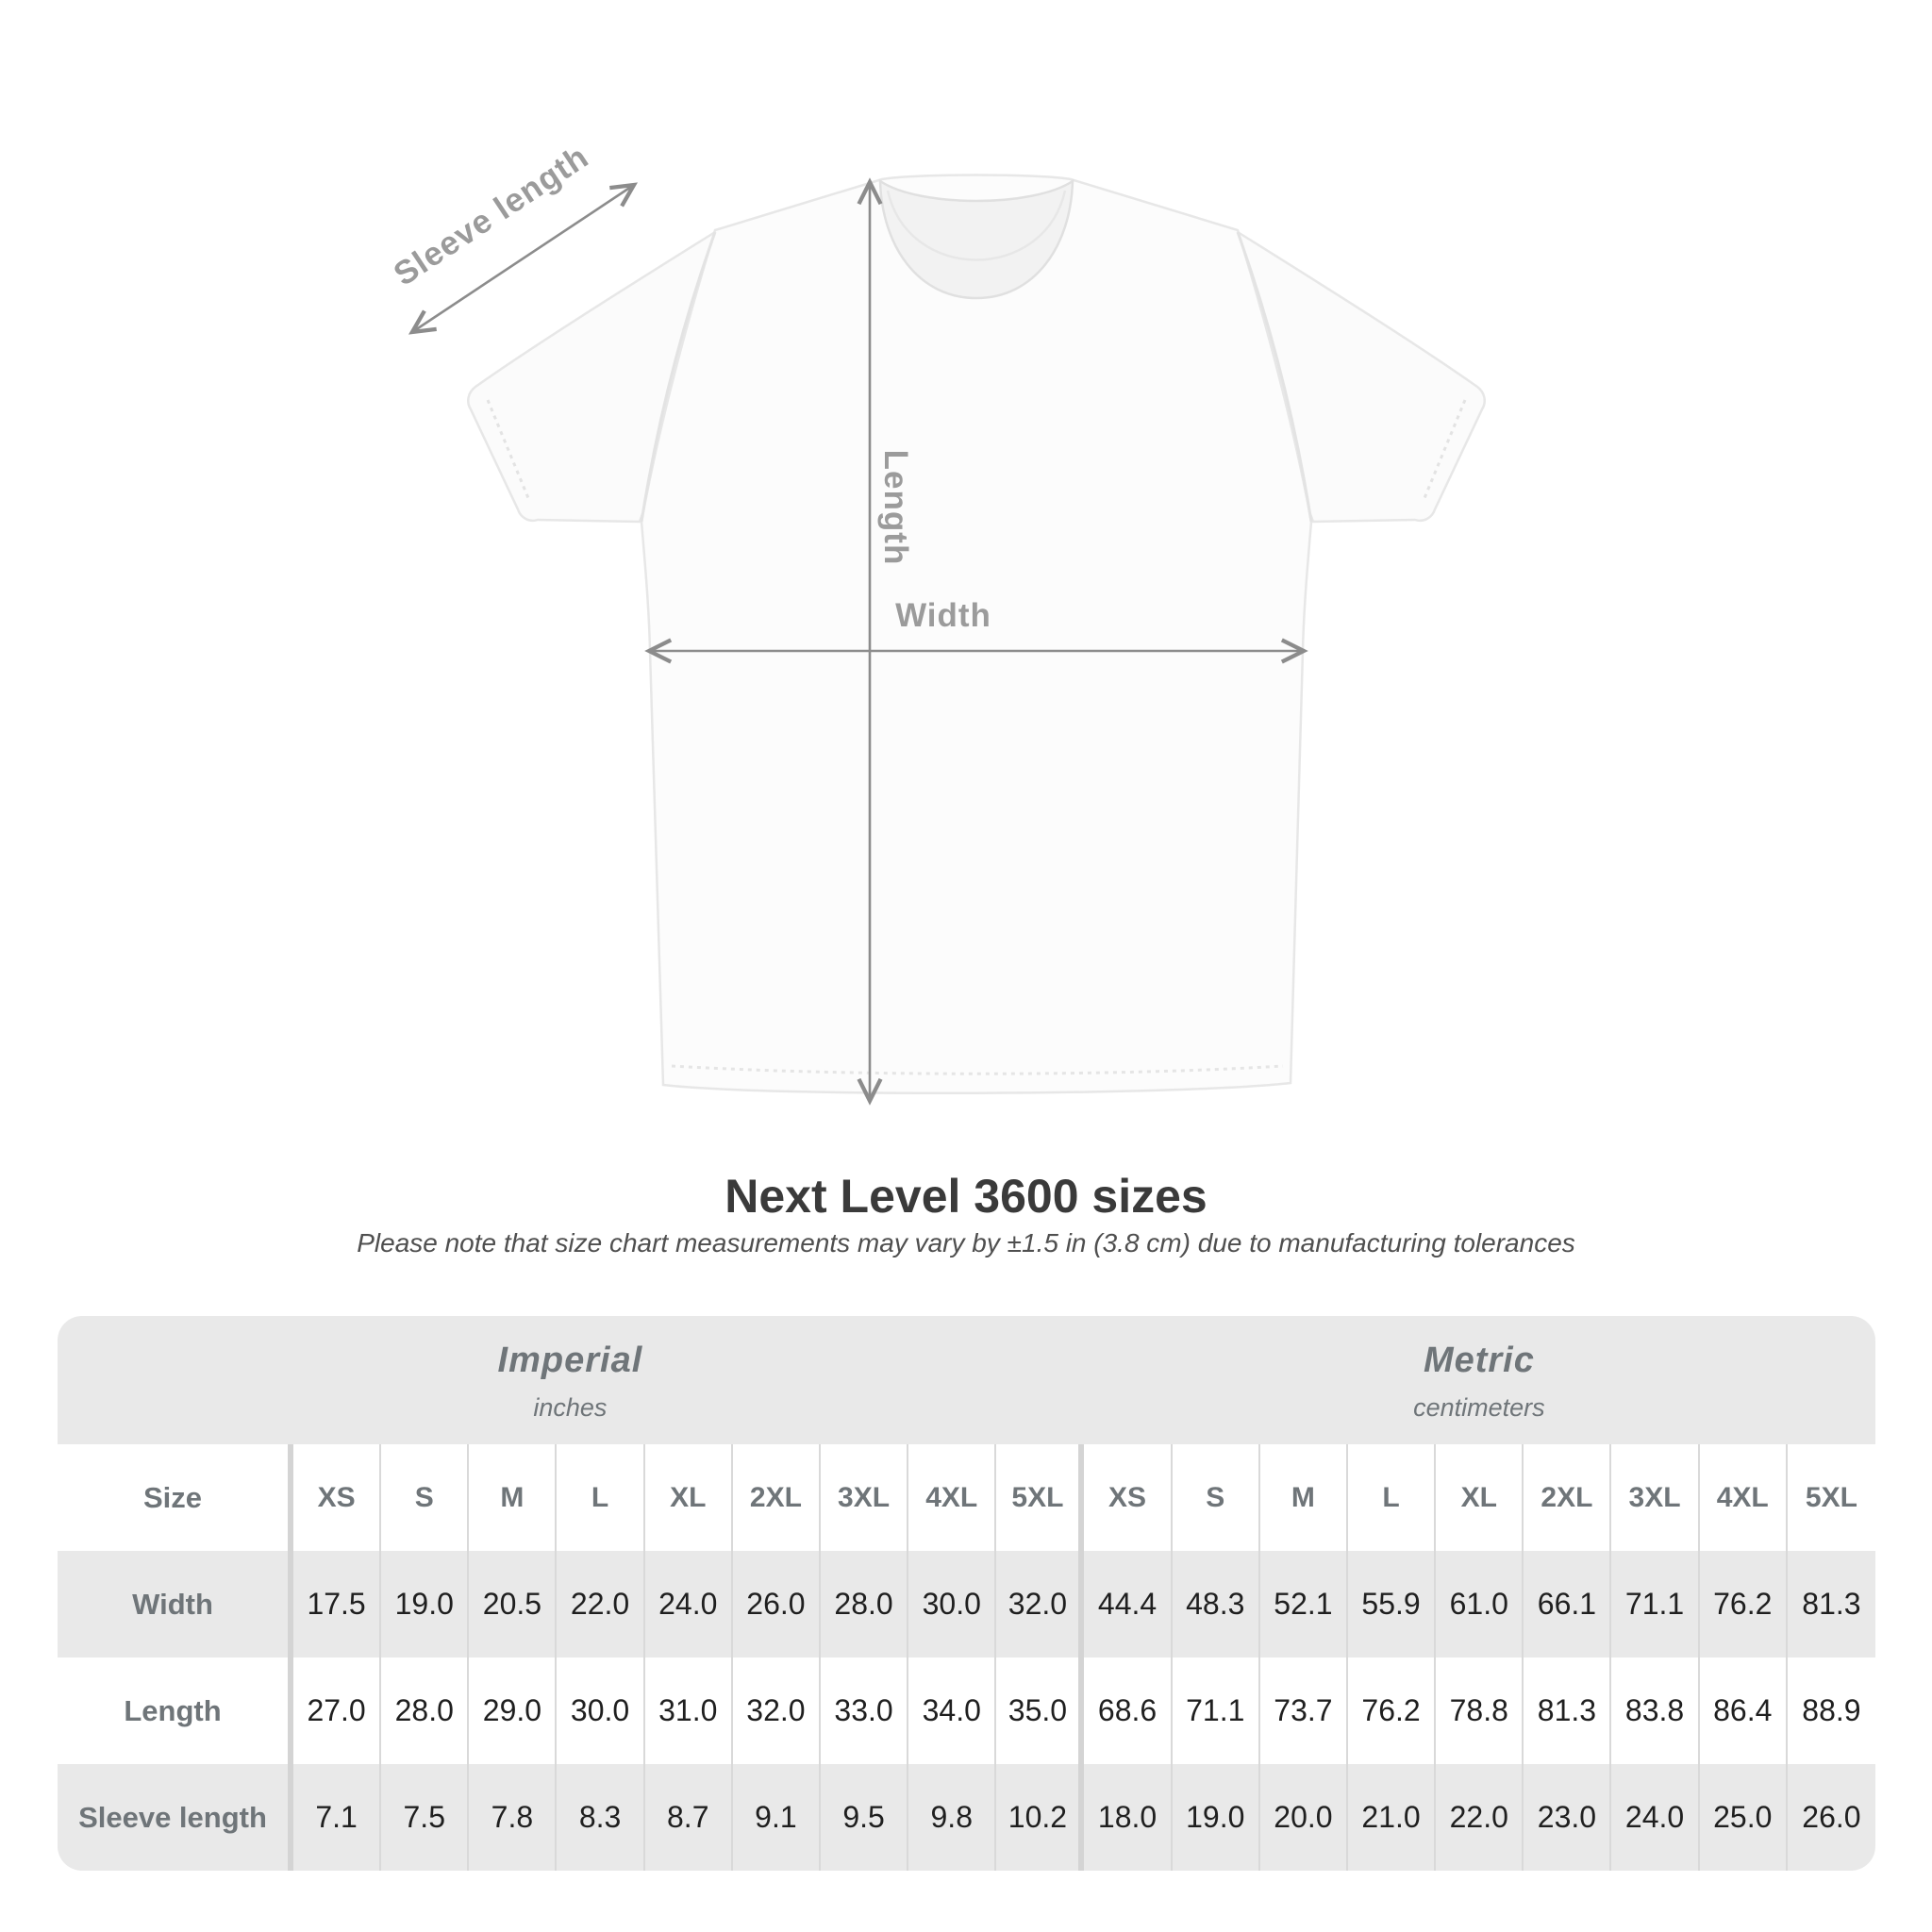 Image resolution: width=1932 pixels, height=1932 pixels. What do you see at coordinates (1480, 1711) in the screenshot?
I see `length-value: 78.8` at bounding box center [1480, 1711].